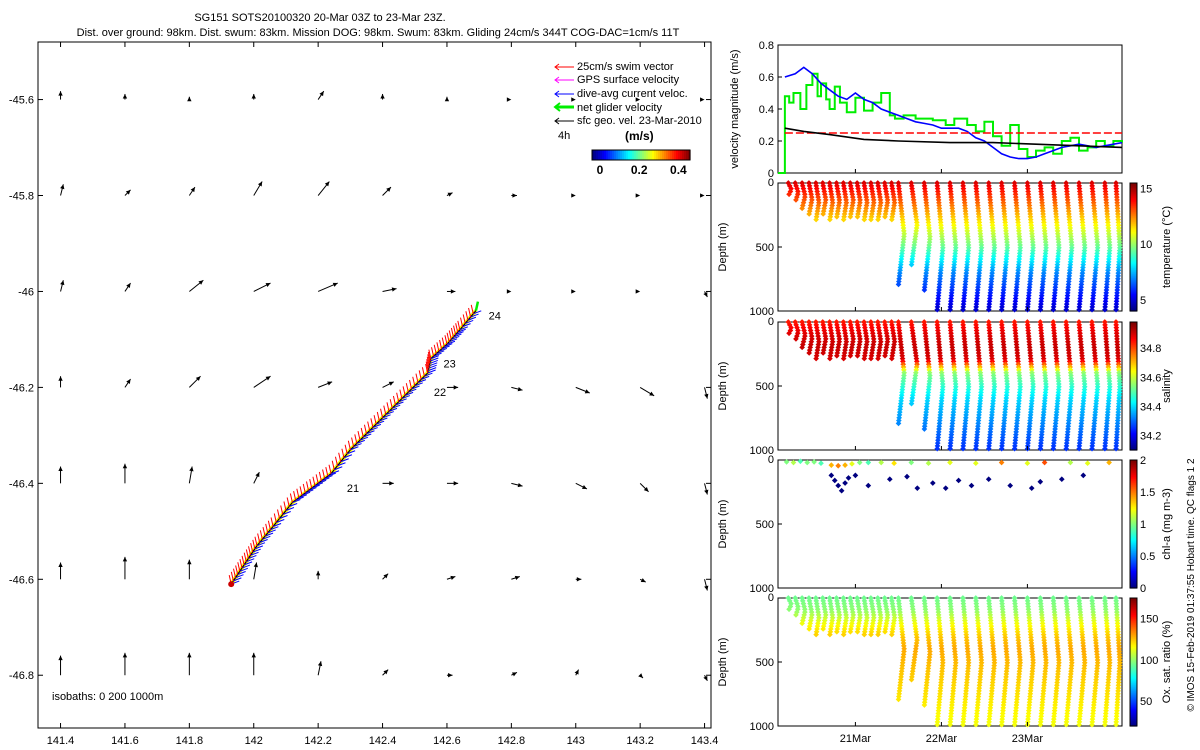 This screenshot has height=750, width=1200. Describe the element at coordinates (705, 741) in the screenshot. I see `map-xtick-label: 143.4` at that location.